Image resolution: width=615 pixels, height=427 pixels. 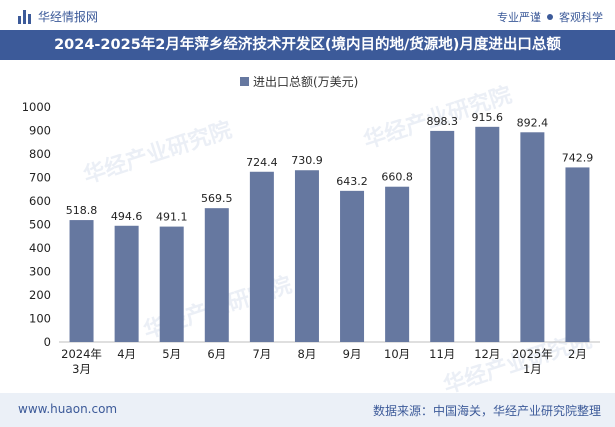 What do you see at coordinates (40, 248) in the screenshot?
I see `y-tick-label: 400` at bounding box center [40, 248].